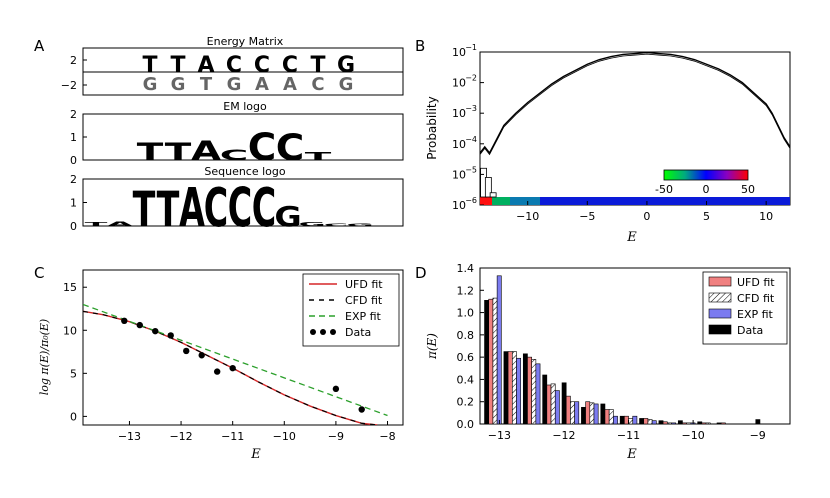 Image resolution: width=830 pixels, height=498 pixels. Describe the element at coordinates (180, 436) in the screenshot. I see `c-xtick-label: −12` at that location.